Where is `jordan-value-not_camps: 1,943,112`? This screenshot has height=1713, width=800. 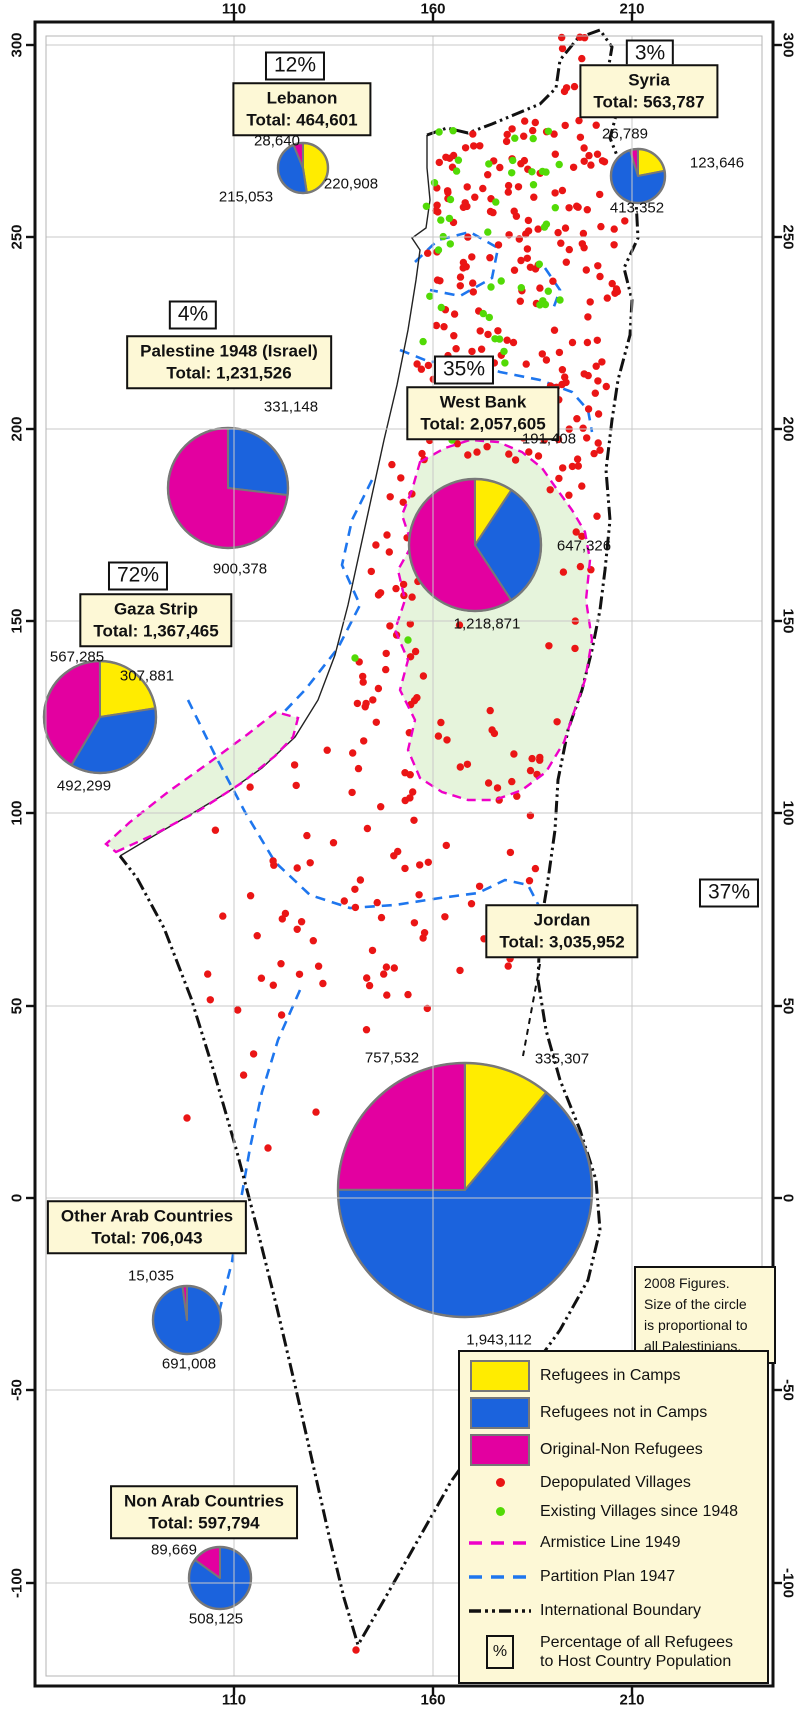 jordan-value-not_camps: 1,943,112 is located at coordinates (499, 1340).